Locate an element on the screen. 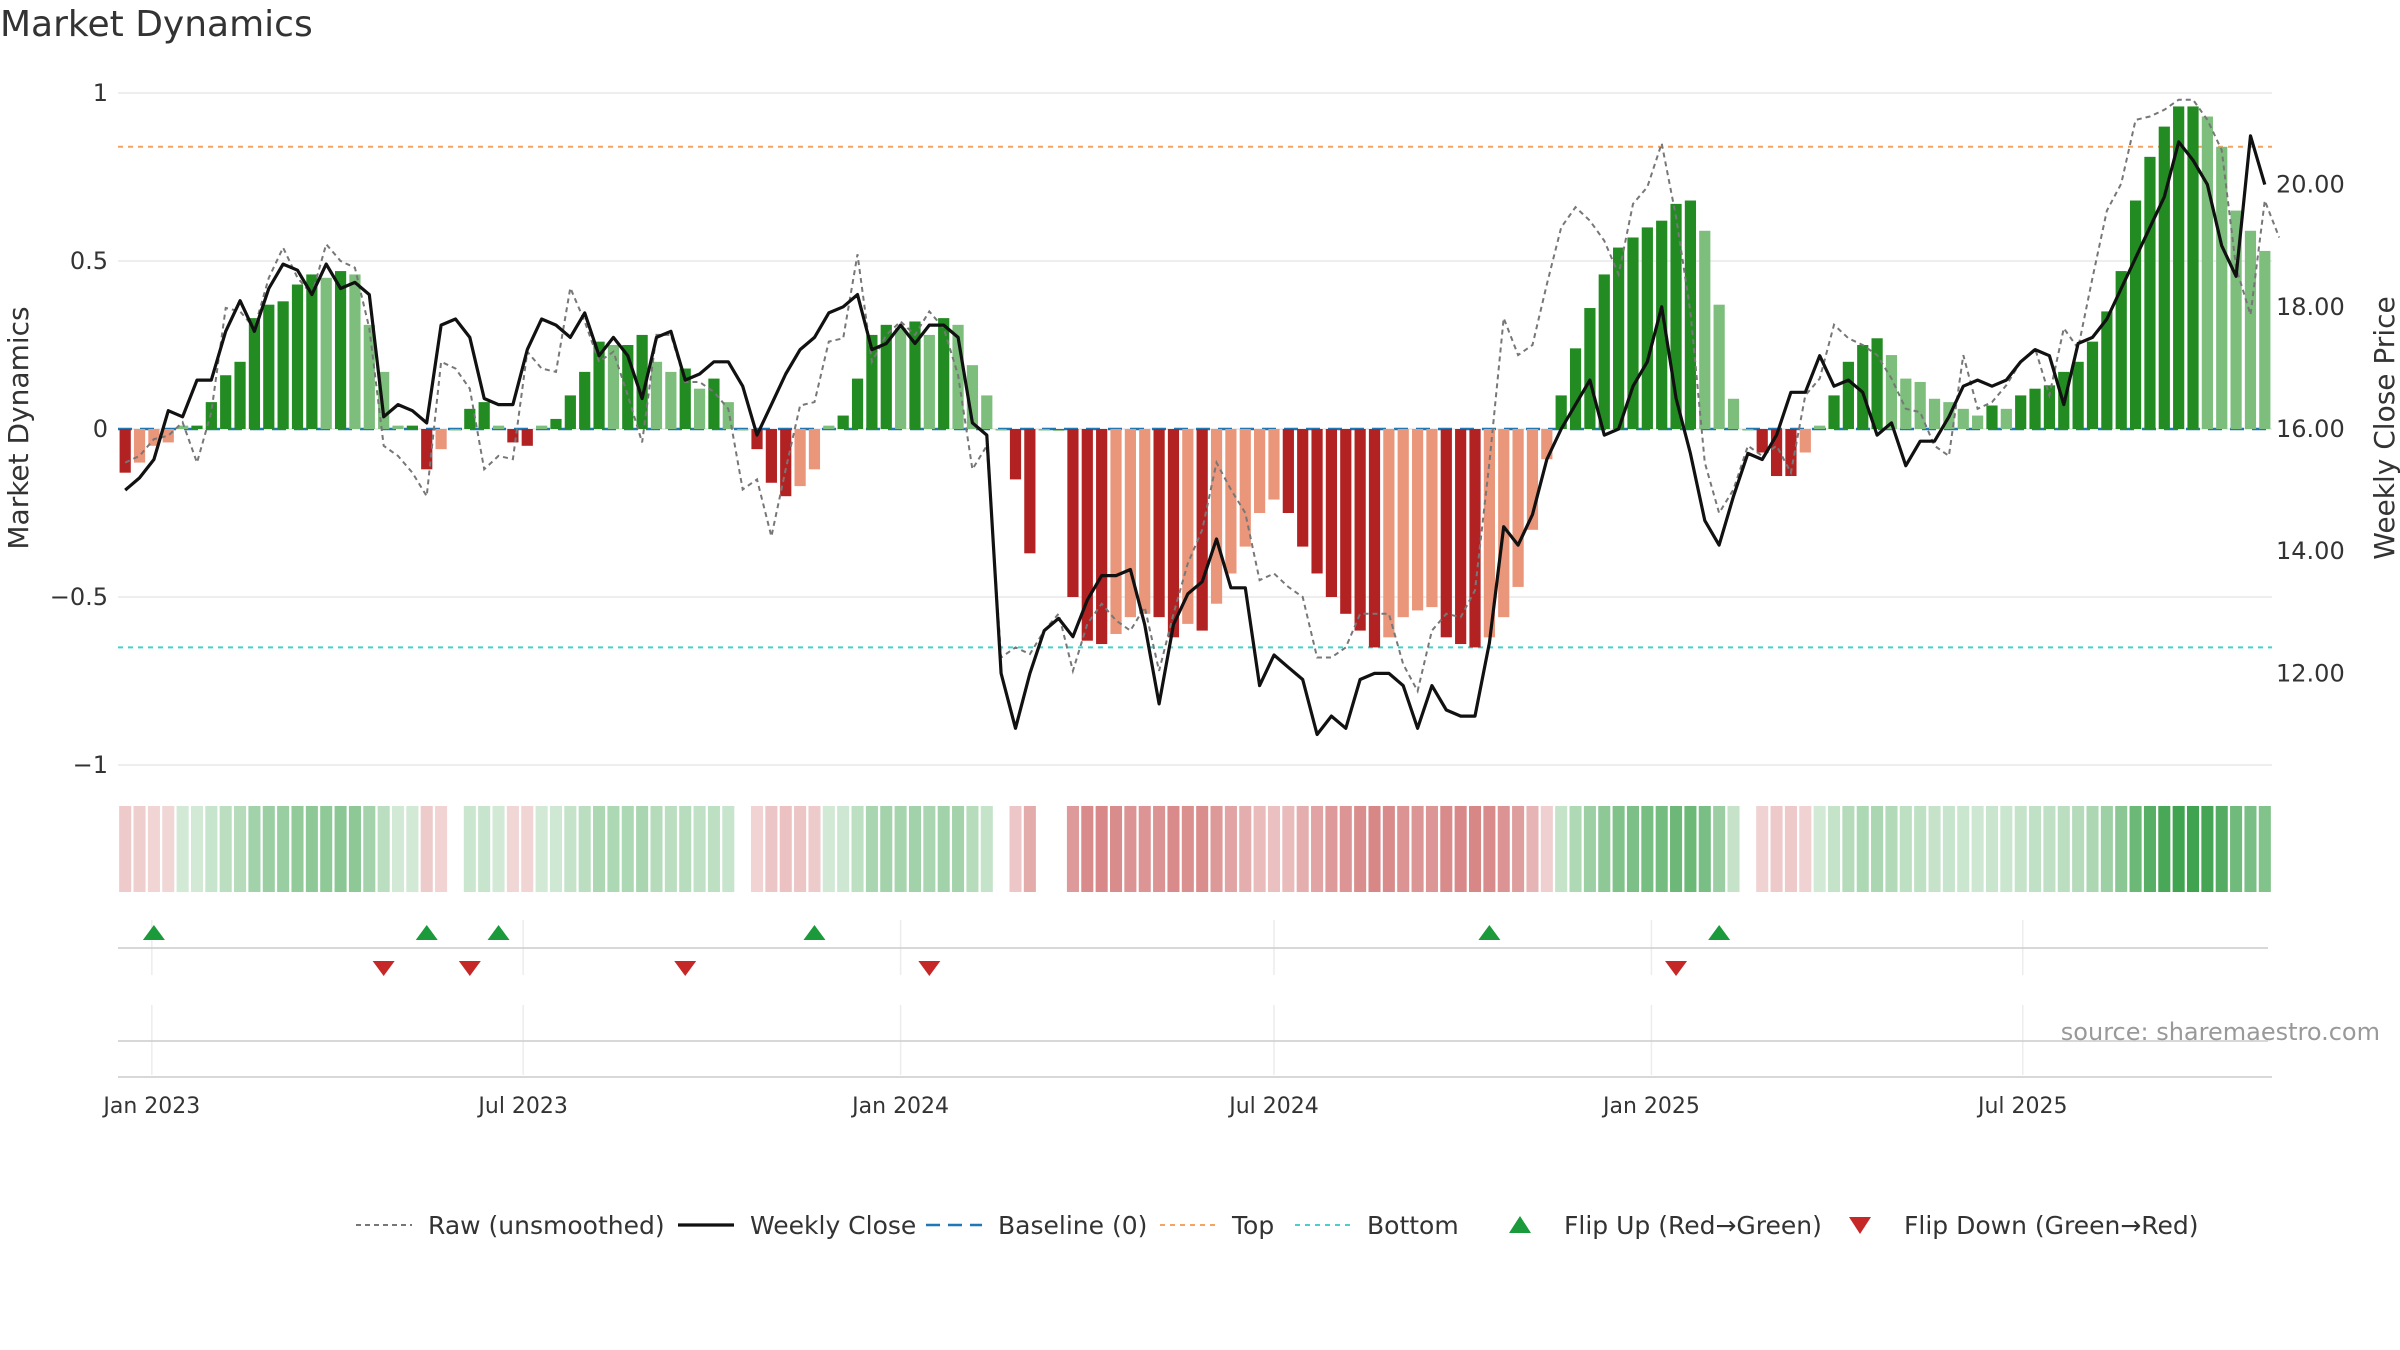 The height and width of the screenshot is (1350, 2400). x-tick-label: Jul 2023 is located at coordinates (522, 1106).